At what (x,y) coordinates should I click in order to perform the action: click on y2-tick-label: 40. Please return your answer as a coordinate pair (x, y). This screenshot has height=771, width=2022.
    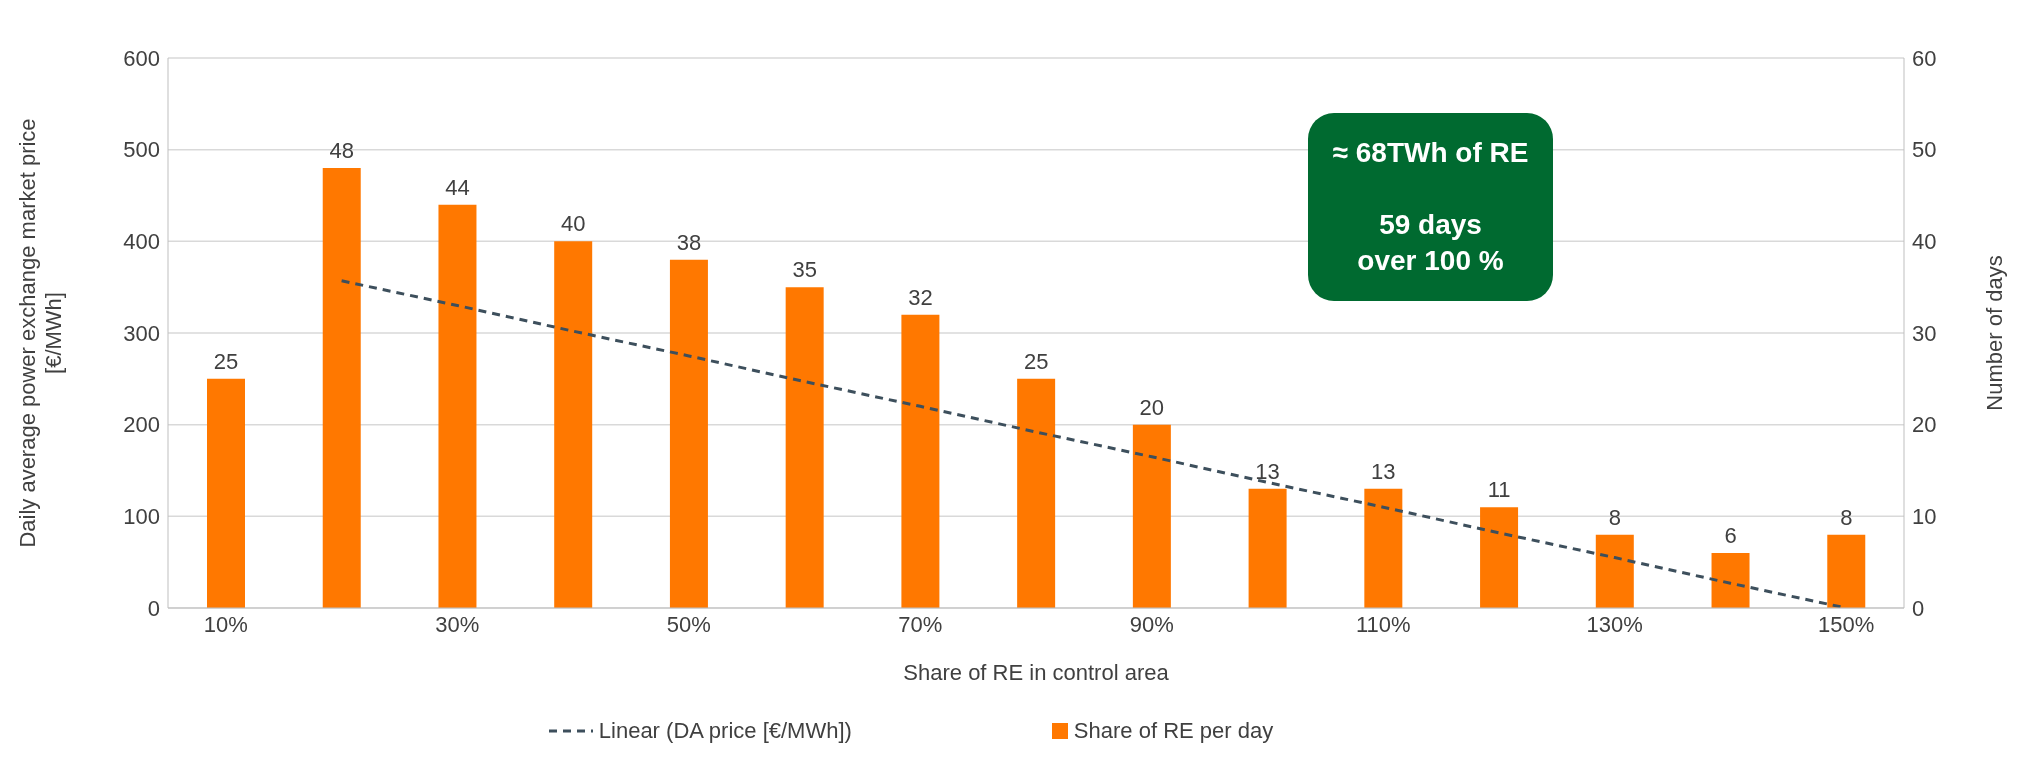
    Looking at the image, I should click on (1924, 242).